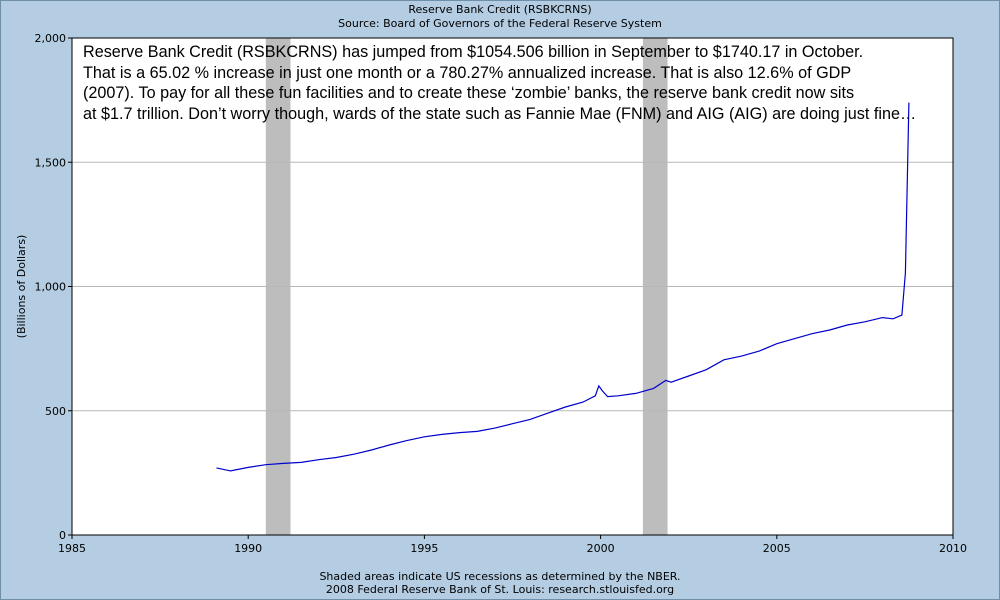  I want to click on x-tick-label: 1995, so click(424, 548).